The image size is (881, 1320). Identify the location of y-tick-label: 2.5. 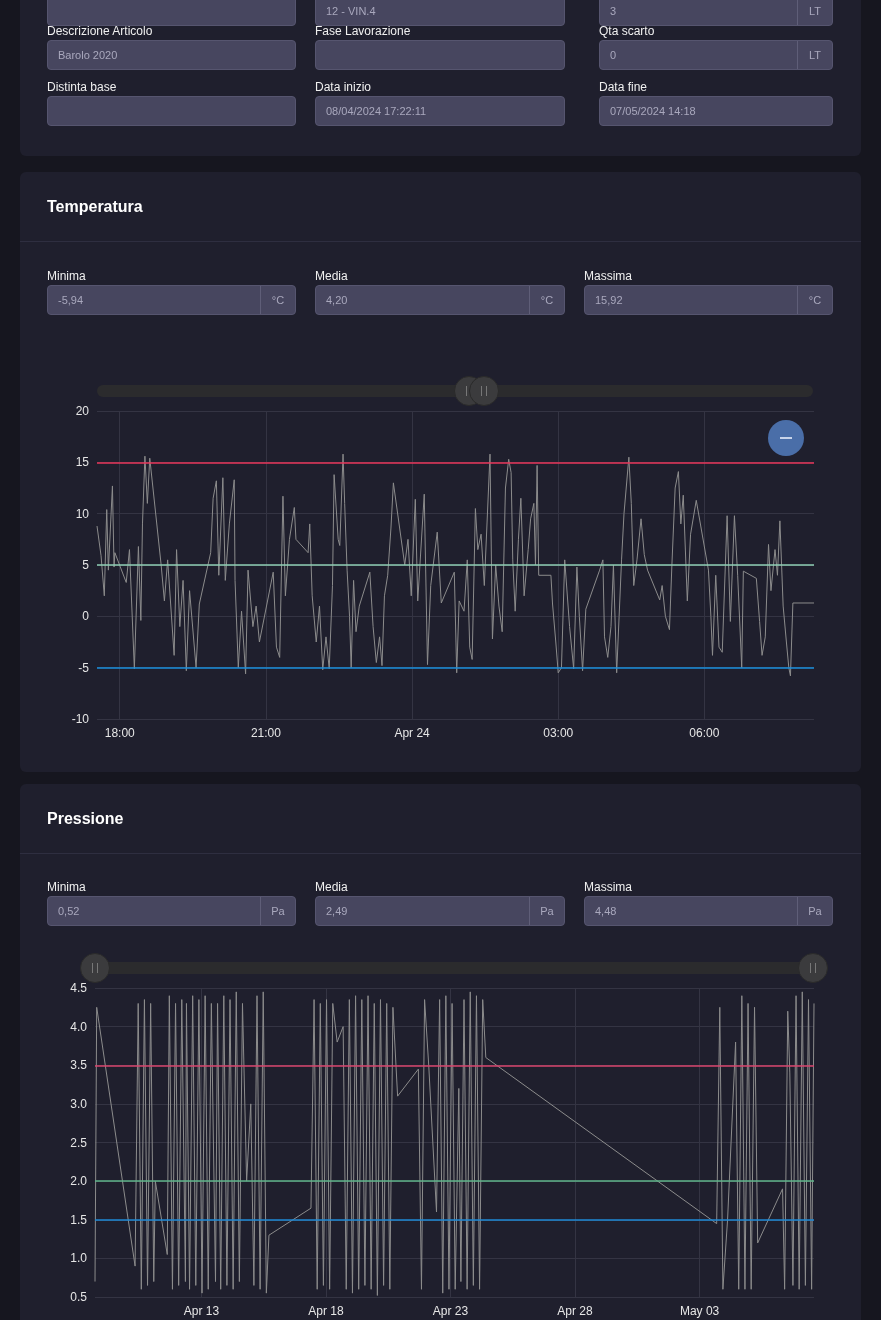
(79, 1142).